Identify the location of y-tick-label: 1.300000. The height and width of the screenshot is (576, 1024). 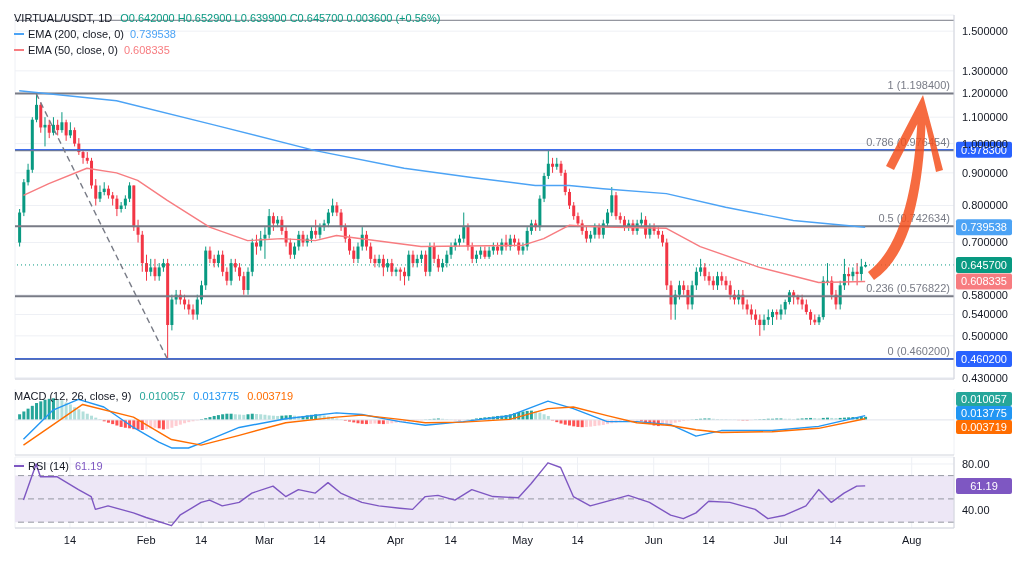
(985, 70).